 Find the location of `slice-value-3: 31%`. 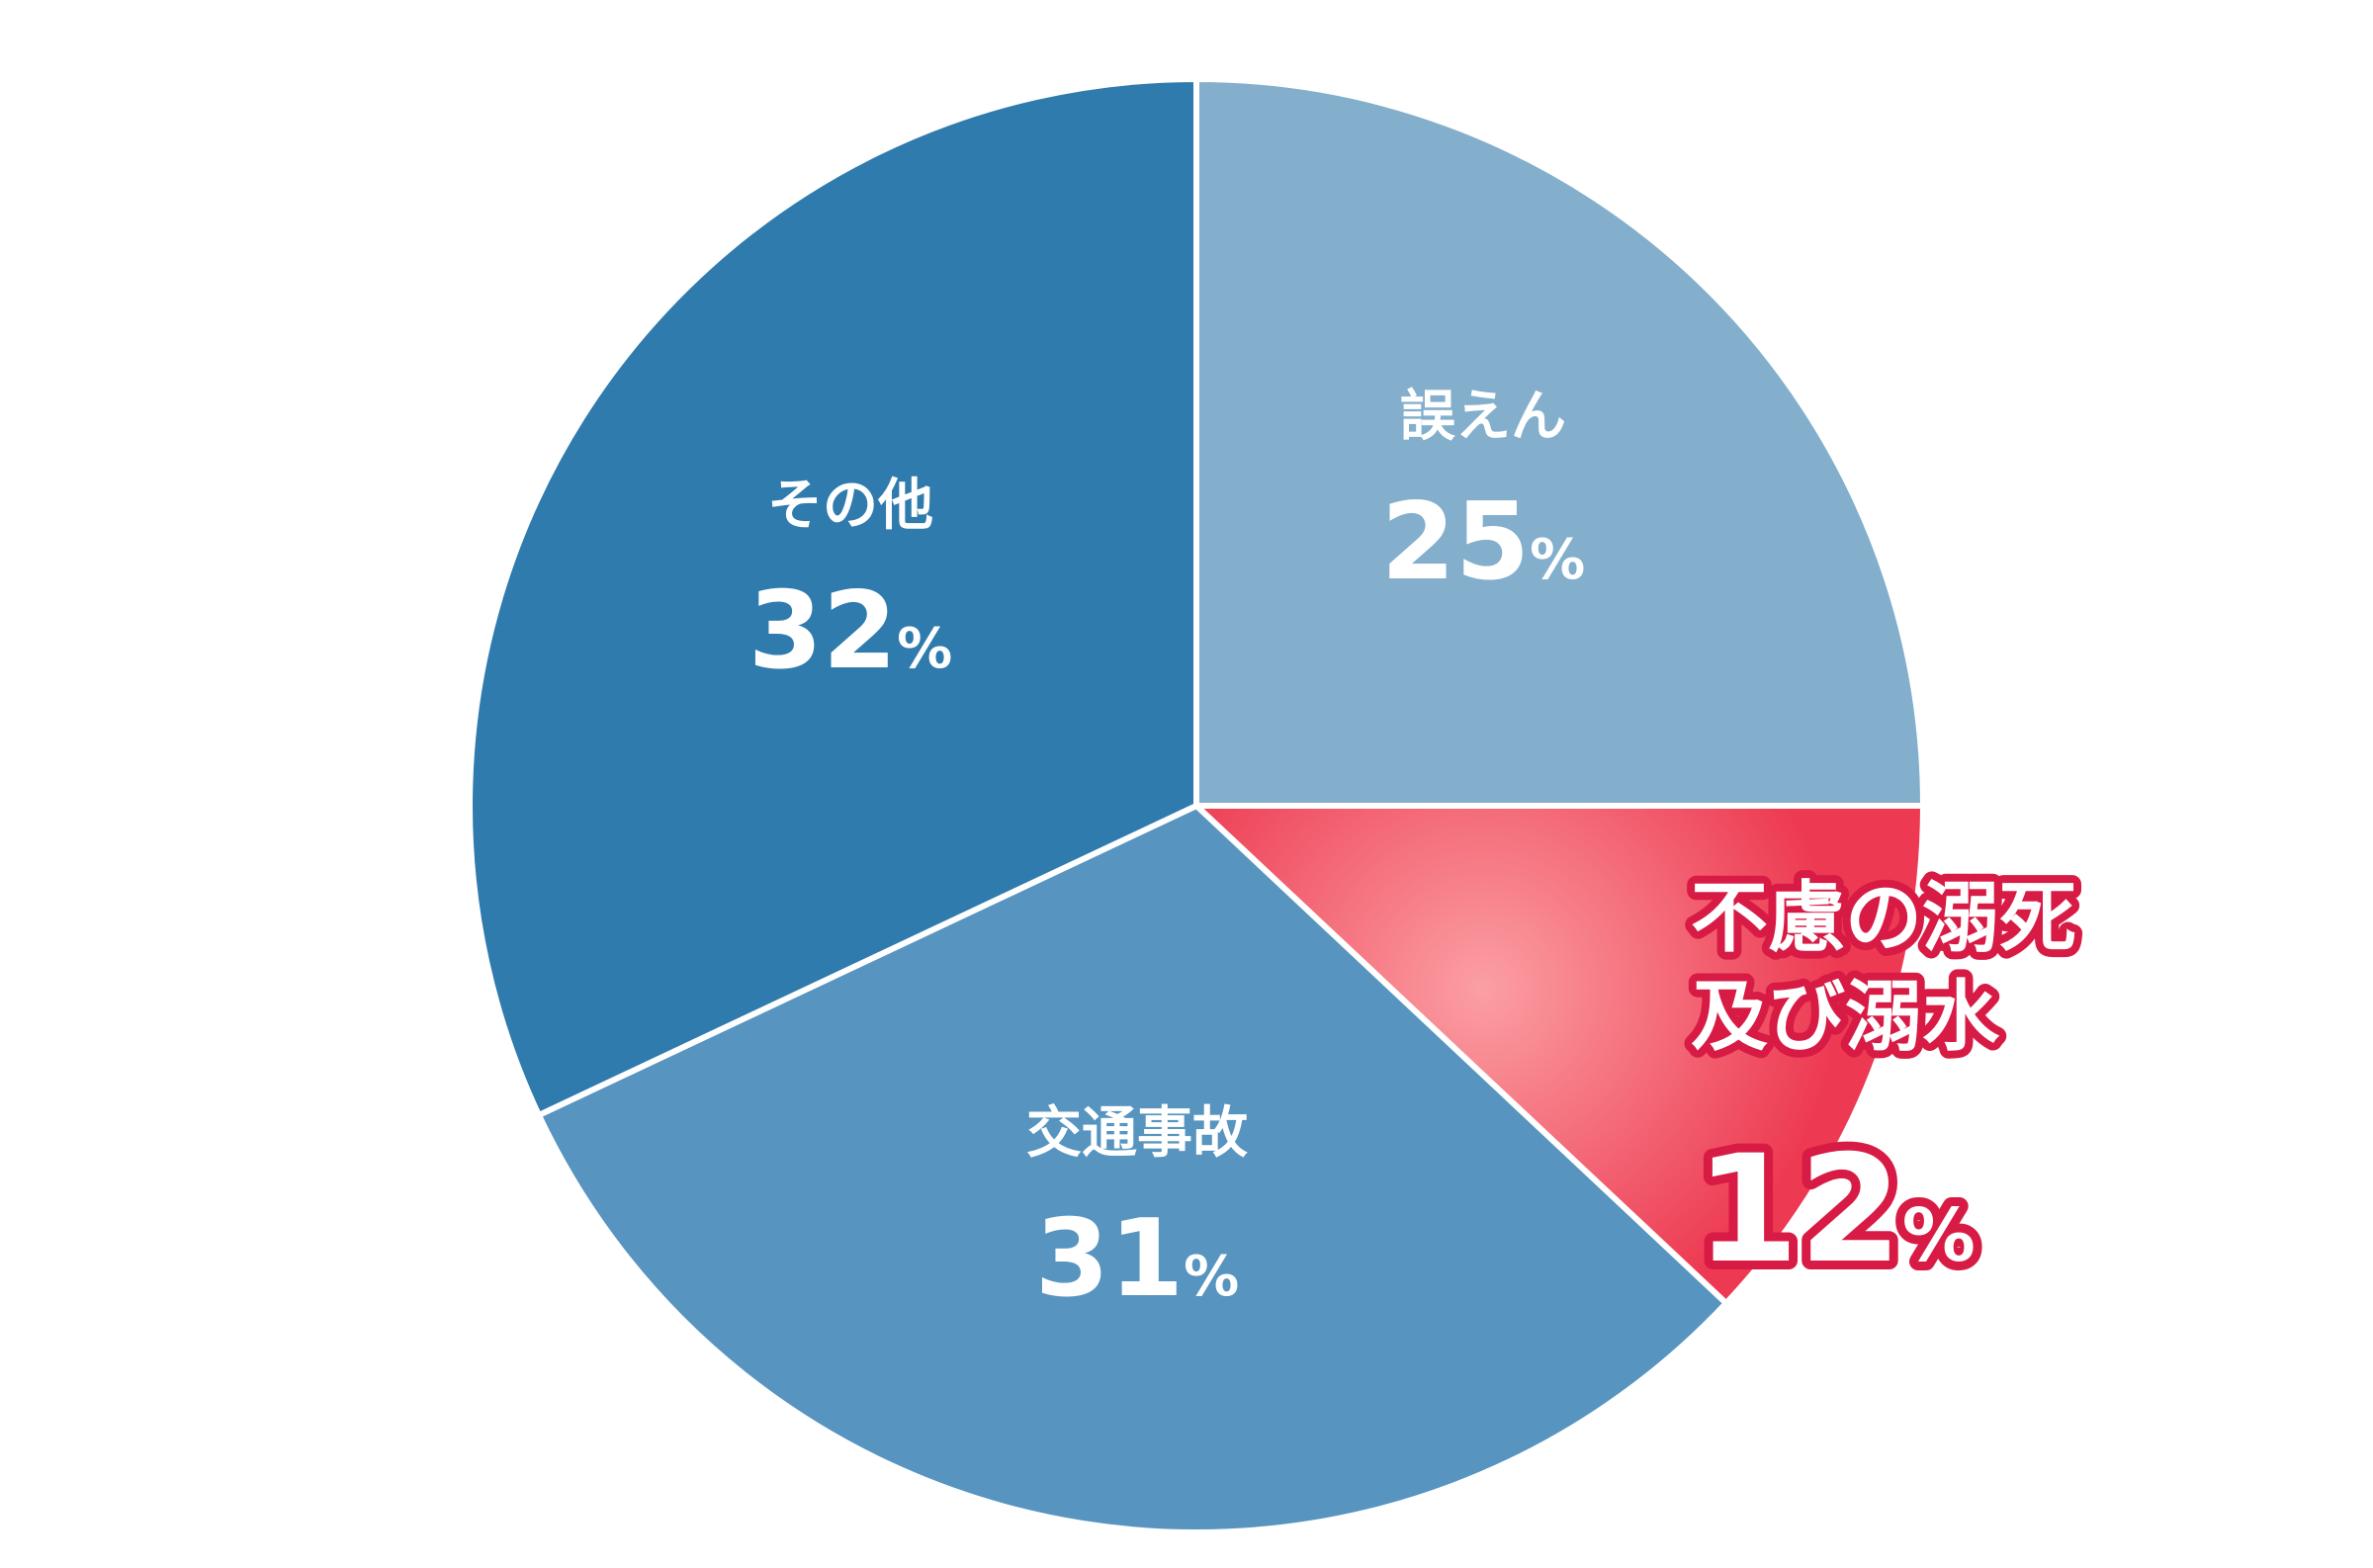

slice-value-3: 31% is located at coordinates (1137, 1259).